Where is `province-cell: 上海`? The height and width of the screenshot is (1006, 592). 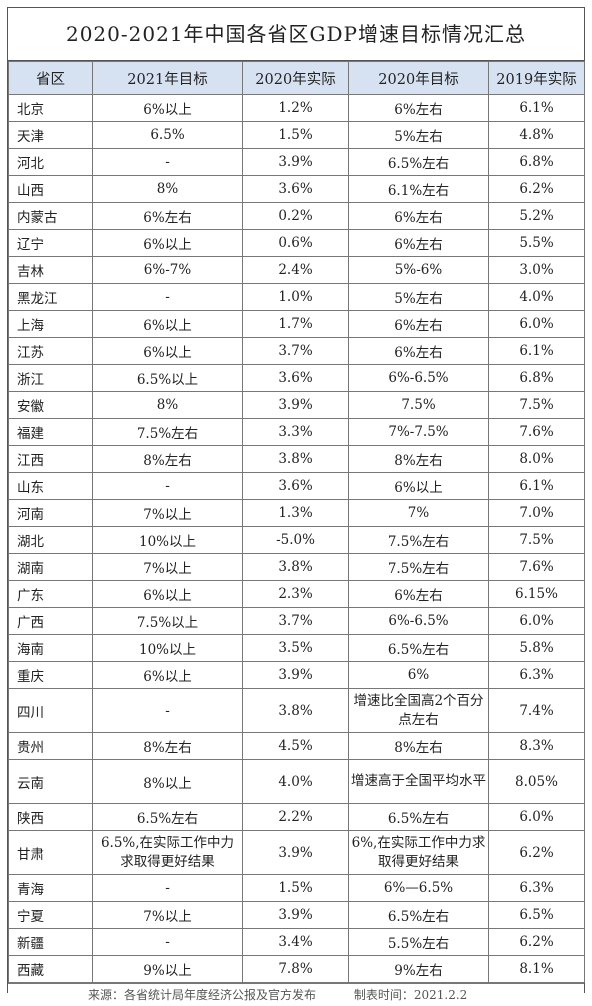
province-cell: 上海 is located at coordinates (50, 324).